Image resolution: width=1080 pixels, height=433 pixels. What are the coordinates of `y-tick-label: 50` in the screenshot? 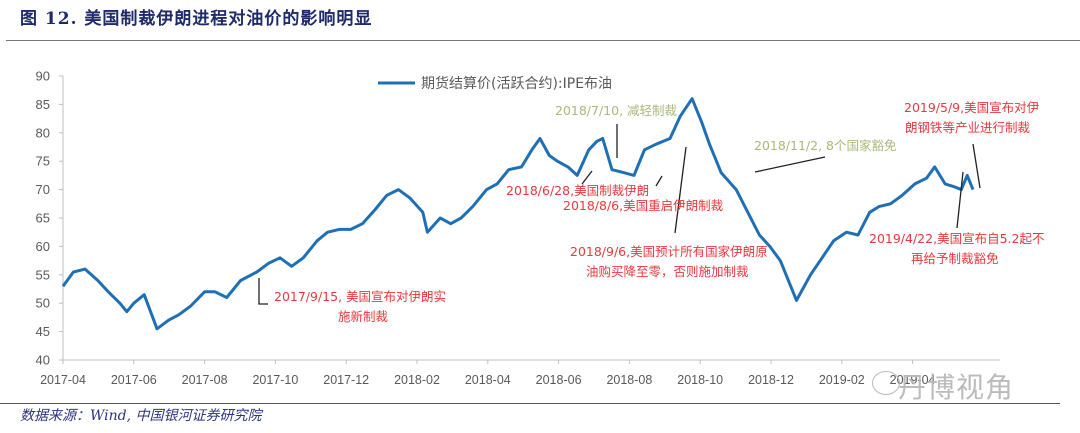 It's located at (43, 303).